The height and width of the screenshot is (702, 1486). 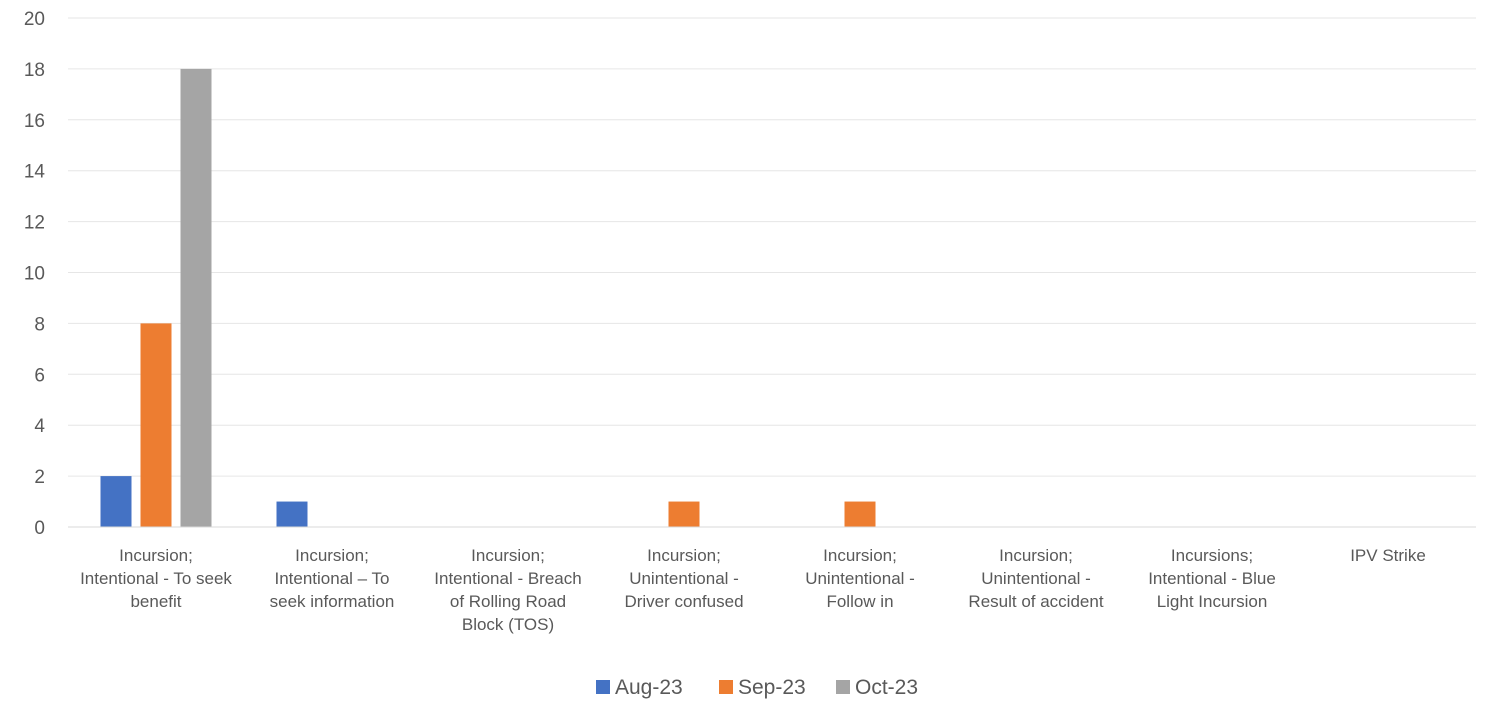 I want to click on y-tick-label: 10, so click(x=34, y=274).